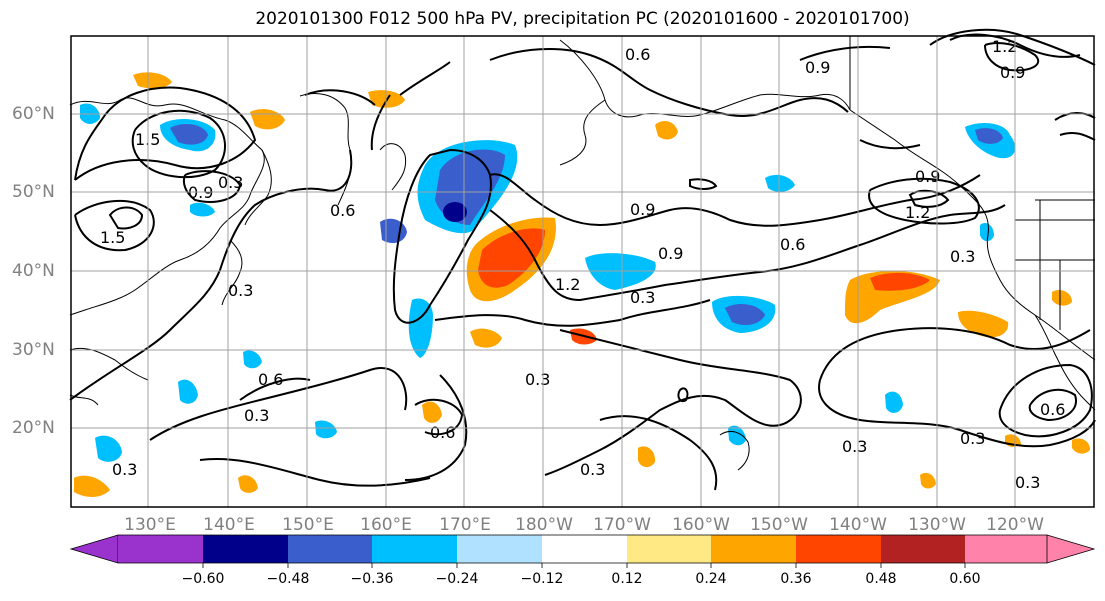 The width and height of the screenshot is (1105, 601). What do you see at coordinates (711, 579) in the screenshot?
I see `colorbar-tick-label: 0.24` at bounding box center [711, 579].